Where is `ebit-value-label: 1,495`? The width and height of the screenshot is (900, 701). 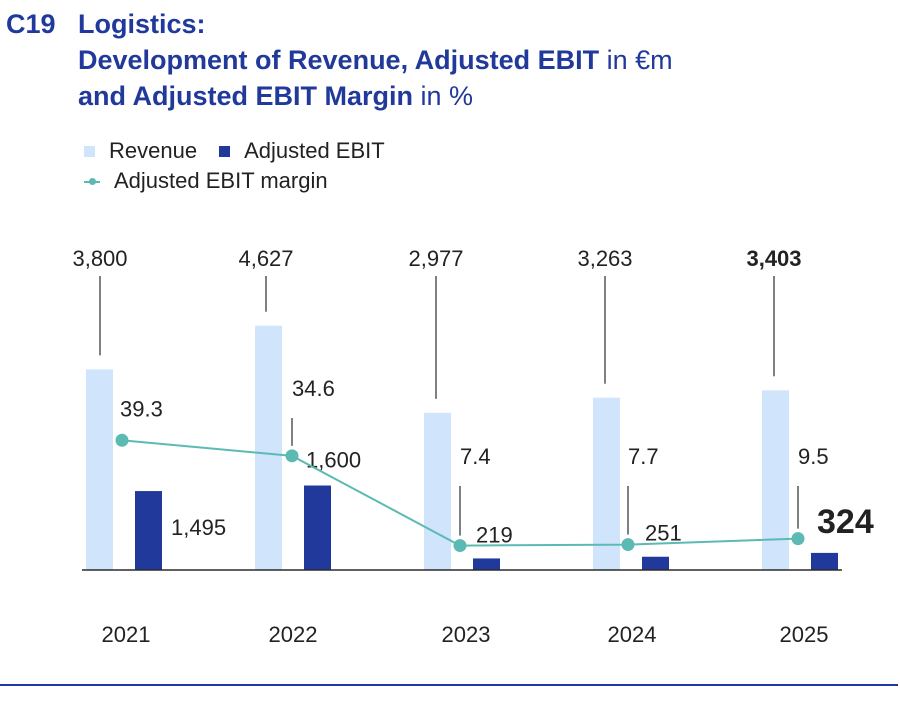
ebit-value-label: 1,495 is located at coordinates (198, 527).